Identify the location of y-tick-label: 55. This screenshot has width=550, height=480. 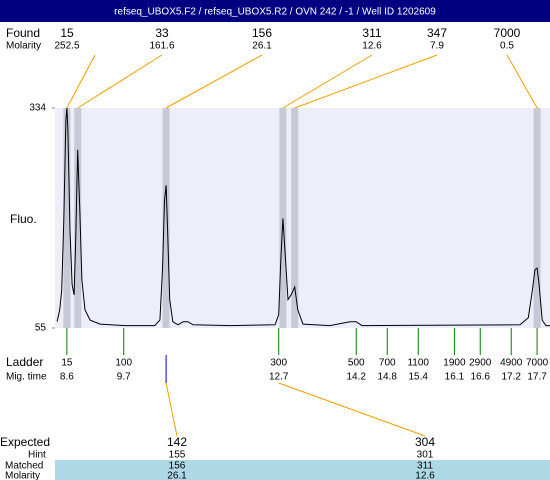
(41, 328).